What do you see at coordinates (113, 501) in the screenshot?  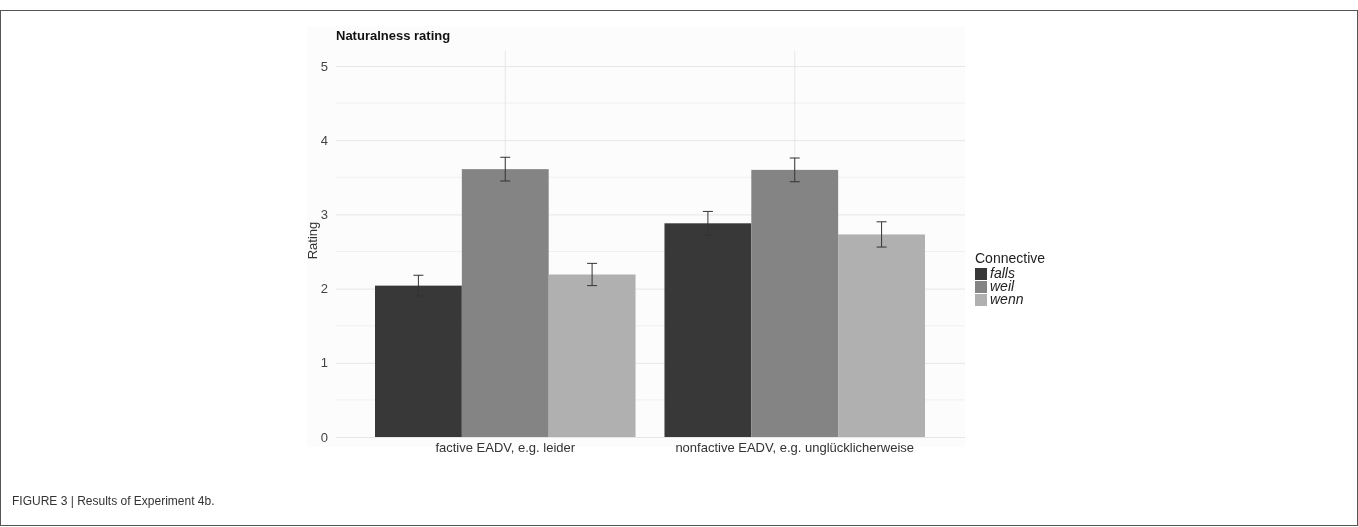 I see `caption: FIGURE 3 | Results of Experiment 4b.` at bounding box center [113, 501].